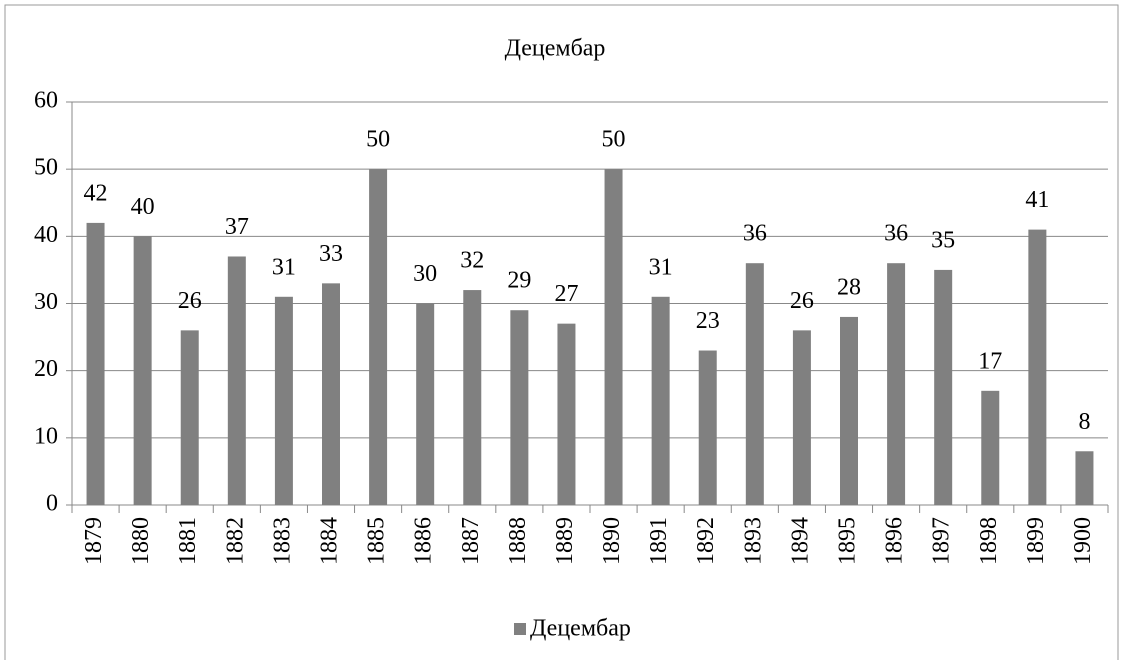 The height and width of the screenshot is (660, 1123). I want to click on x-tick-label: 1889, so click(565, 541).